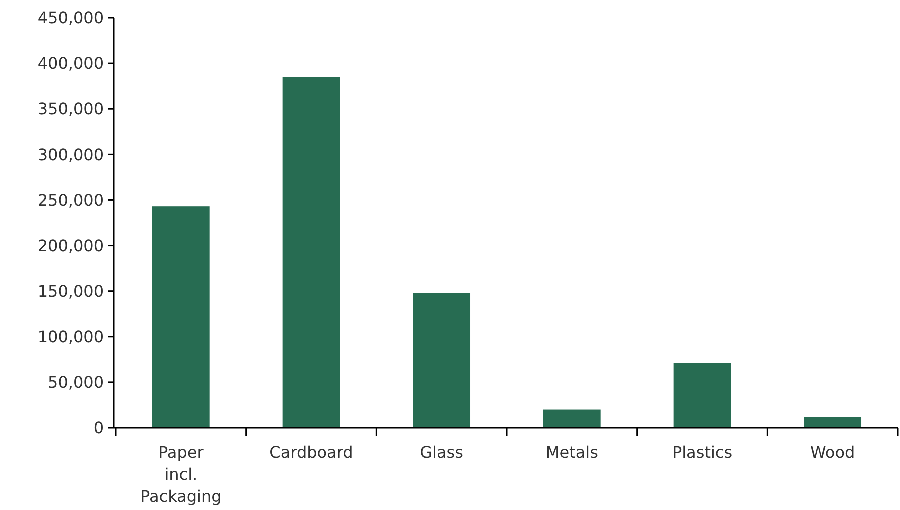 This screenshot has width=900, height=510. What do you see at coordinates (71, 64) in the screenshot?
I see `y-tick-label: 400,000` at bounding box center [71, 64].